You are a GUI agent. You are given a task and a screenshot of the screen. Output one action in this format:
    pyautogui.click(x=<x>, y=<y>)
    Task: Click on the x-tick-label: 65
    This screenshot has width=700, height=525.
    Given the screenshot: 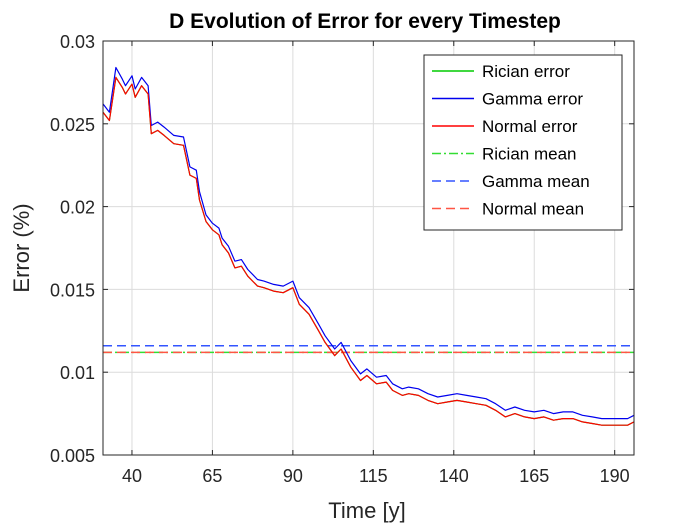 What is the action you would take?
    pyautogui.click(x=212, y=476)
    